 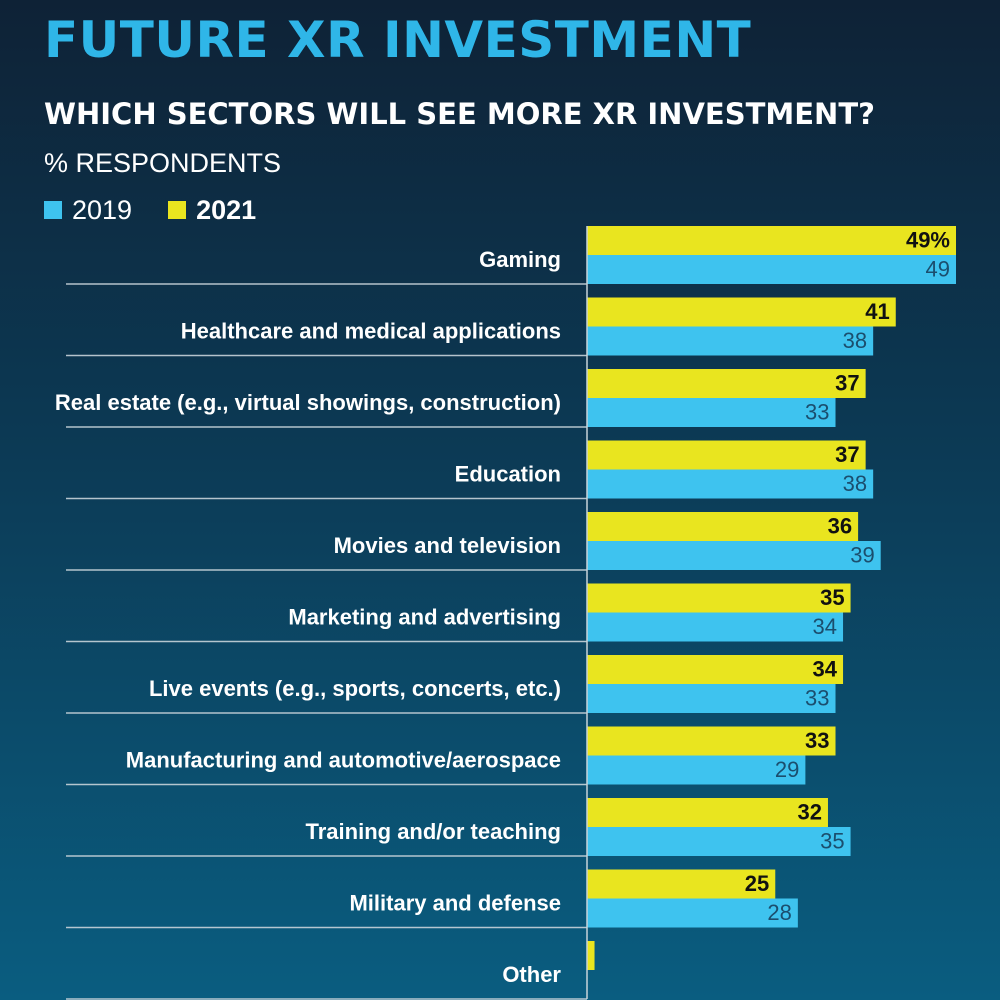 I want to click on legend-item-2021: 2021, so click(x=212, y=210).